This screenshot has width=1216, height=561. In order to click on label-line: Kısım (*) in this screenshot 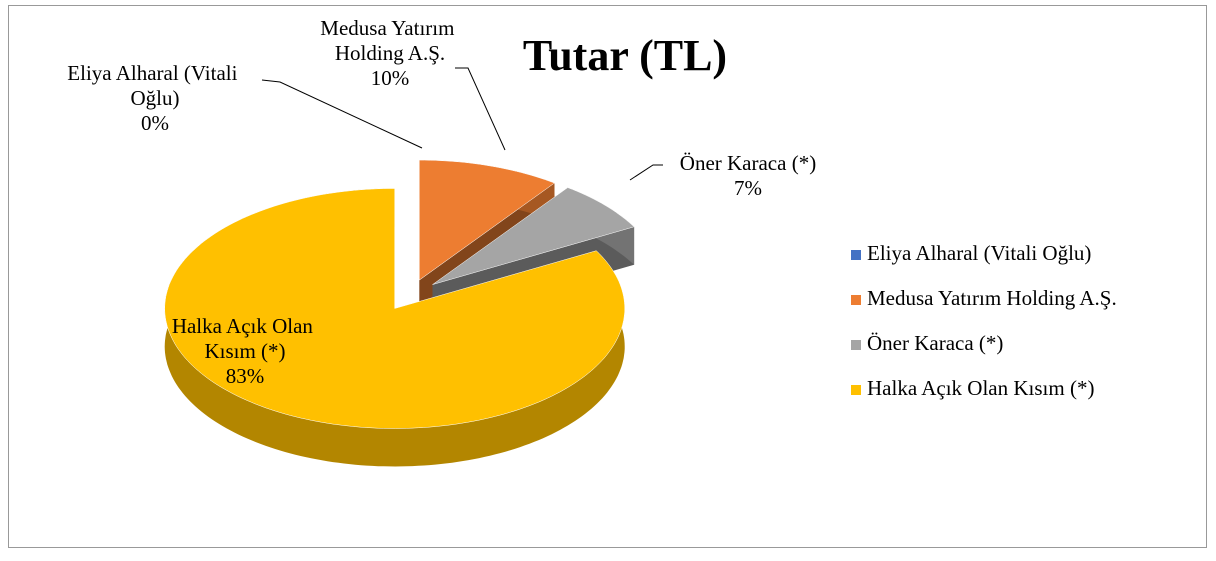, I will do `click(244, 351)`.